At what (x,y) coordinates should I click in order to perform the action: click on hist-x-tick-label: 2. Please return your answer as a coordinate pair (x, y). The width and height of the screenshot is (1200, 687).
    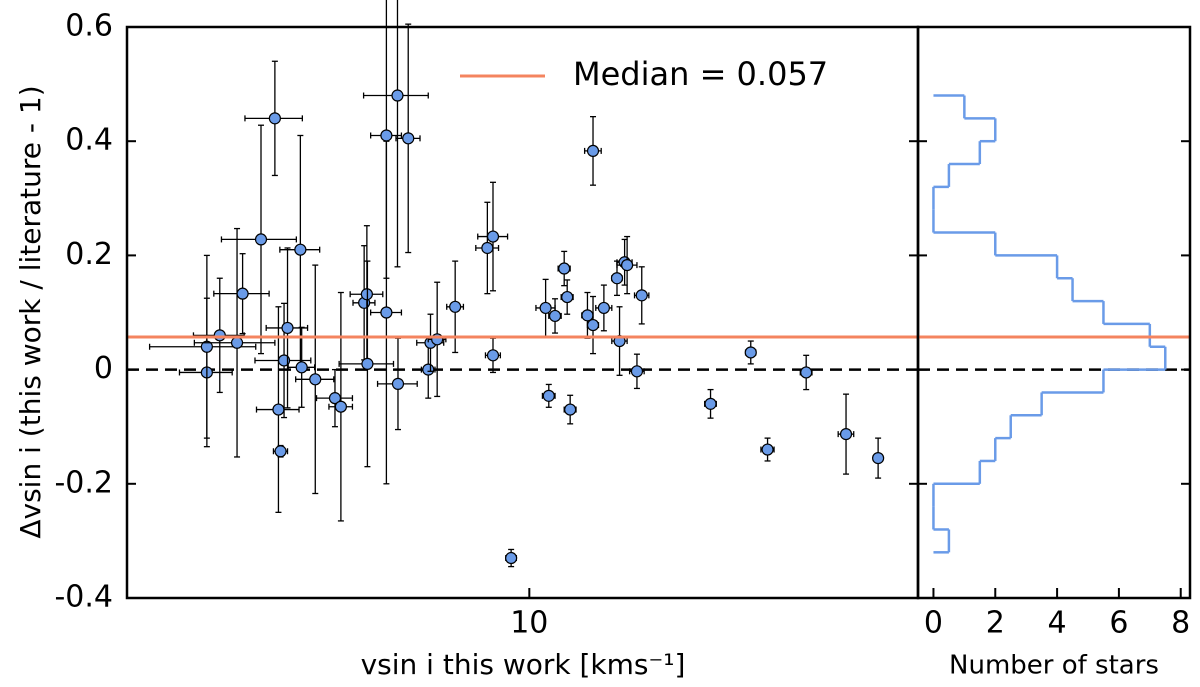
    Looking at the image, I should click on (995, 623).